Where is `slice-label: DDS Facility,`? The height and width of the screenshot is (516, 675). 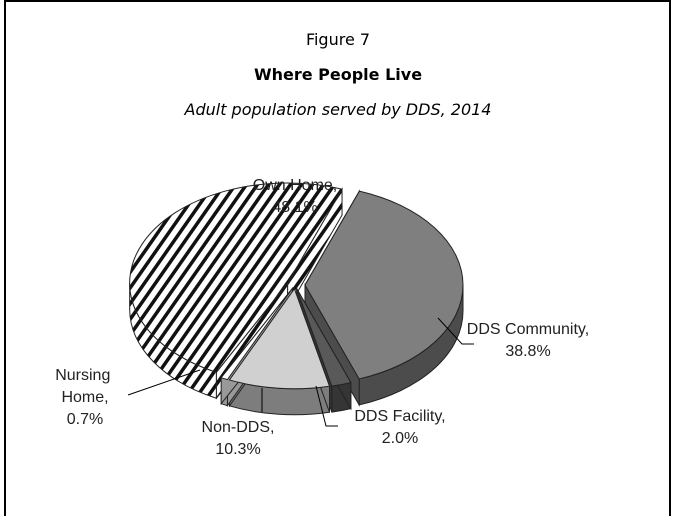
slice-label: DDS Facility, is located at coordinates (399, 416).